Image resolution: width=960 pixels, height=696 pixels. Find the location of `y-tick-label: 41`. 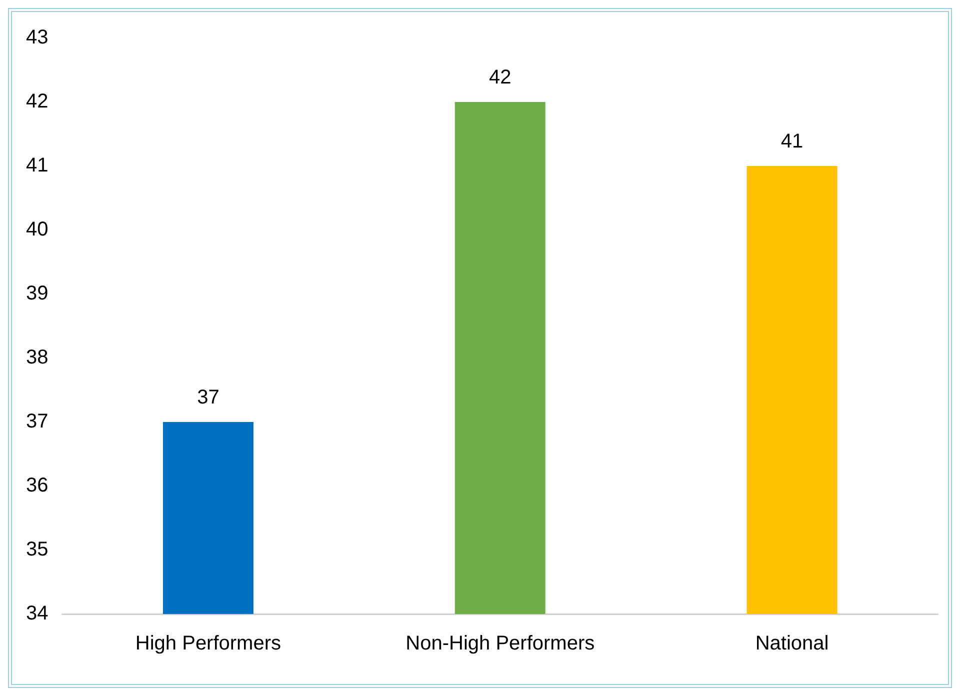

y-tick-label: 41 is located at coordinates (37, 165).